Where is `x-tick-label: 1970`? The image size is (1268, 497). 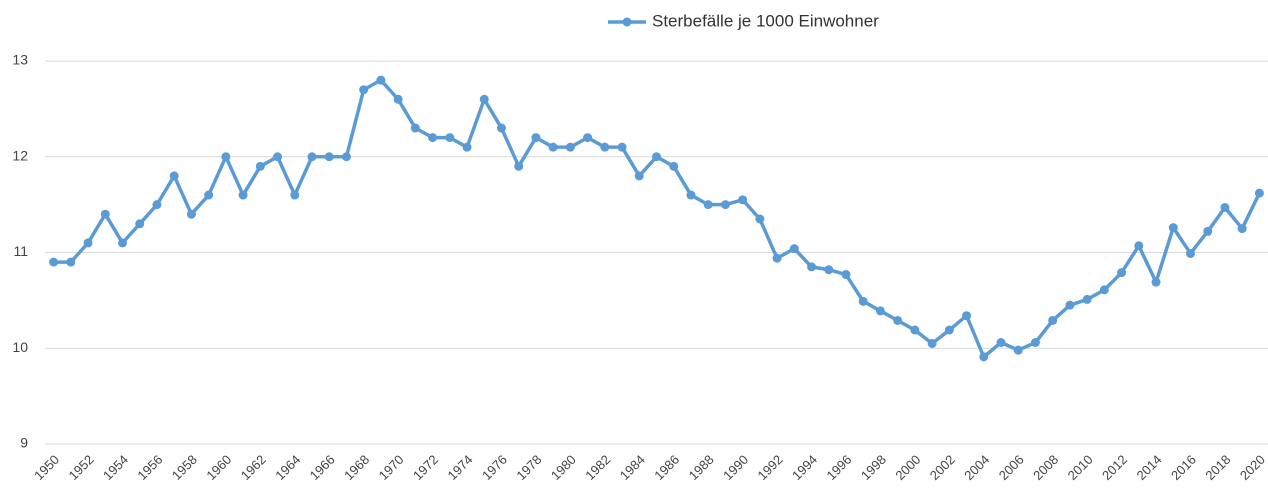
x-tick-label: 1970 is located at coordinates (391, 467).